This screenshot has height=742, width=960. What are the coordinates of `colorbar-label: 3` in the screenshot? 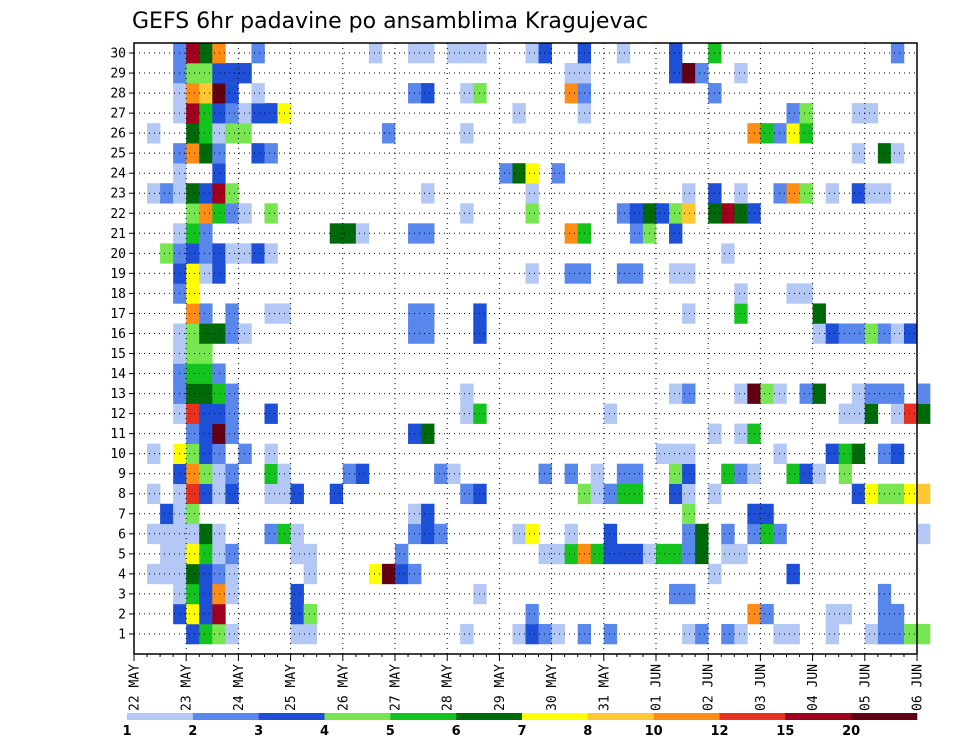 It's located at (258, 731).